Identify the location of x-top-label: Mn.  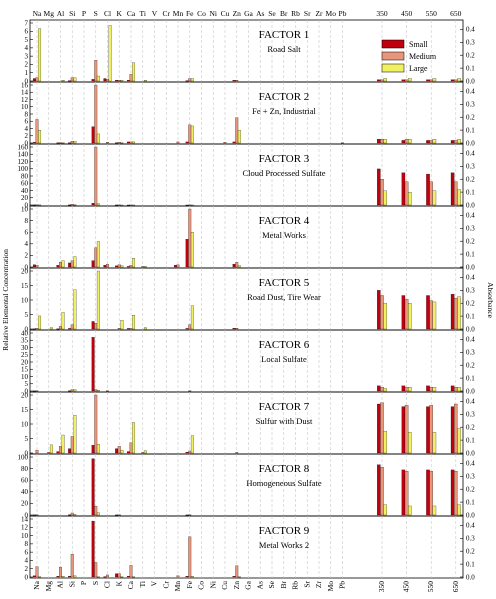
(178, 13).